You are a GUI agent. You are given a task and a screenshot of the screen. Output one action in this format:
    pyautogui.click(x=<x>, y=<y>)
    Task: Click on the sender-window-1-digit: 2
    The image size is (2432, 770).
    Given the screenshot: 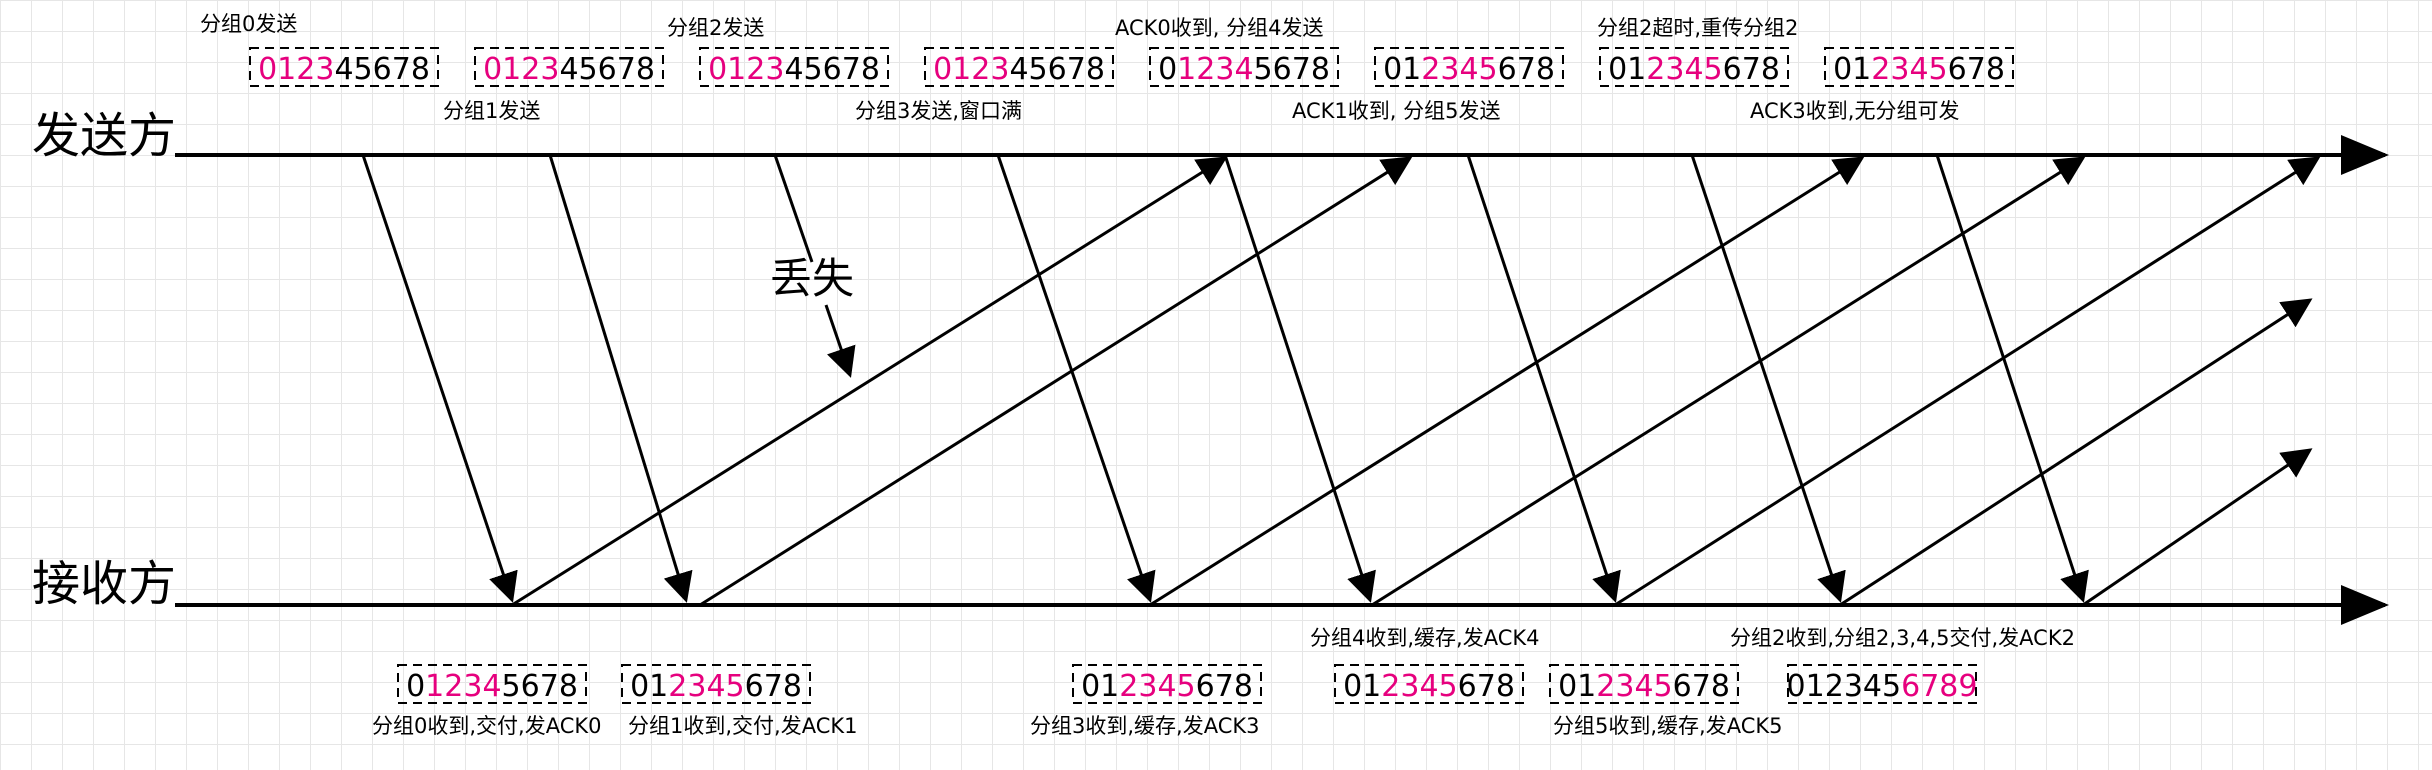 What is the action you would take?
    pyautogui.click(x=530, y=69)
    